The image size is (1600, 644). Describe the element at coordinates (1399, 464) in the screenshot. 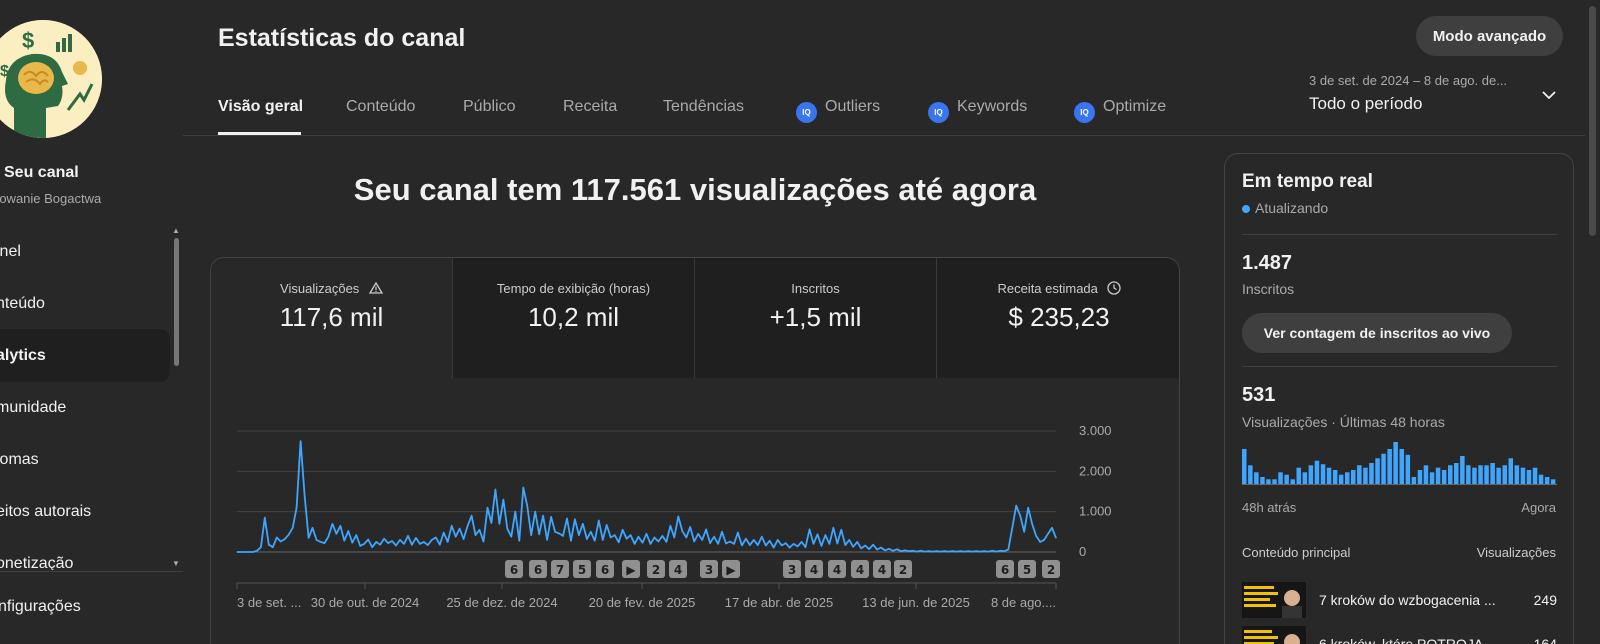

I see `realtime-bar-chart` at that location.